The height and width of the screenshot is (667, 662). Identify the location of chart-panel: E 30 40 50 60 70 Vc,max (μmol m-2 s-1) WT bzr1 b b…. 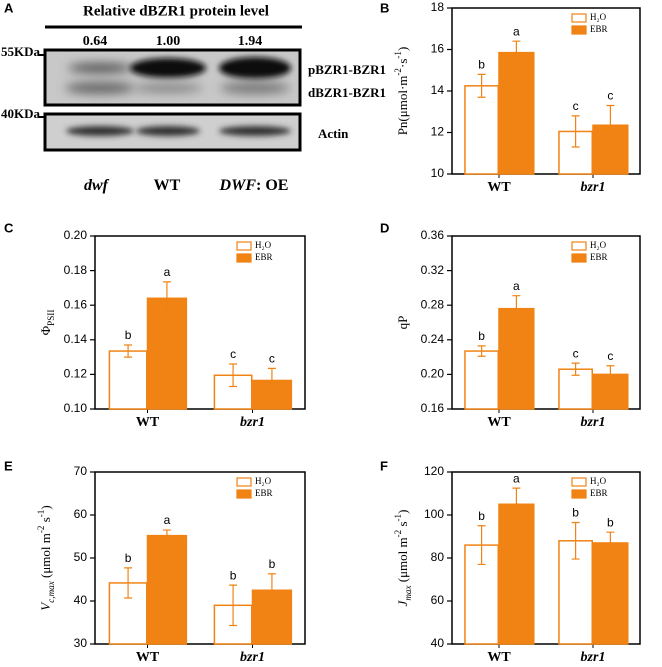
(155, 561).